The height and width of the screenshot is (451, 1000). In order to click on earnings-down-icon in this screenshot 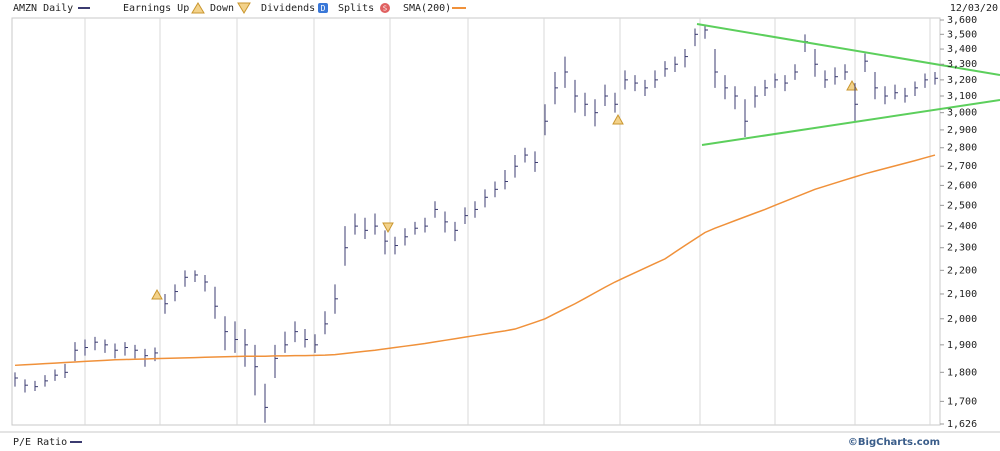, I will do `click(244, 8)`.